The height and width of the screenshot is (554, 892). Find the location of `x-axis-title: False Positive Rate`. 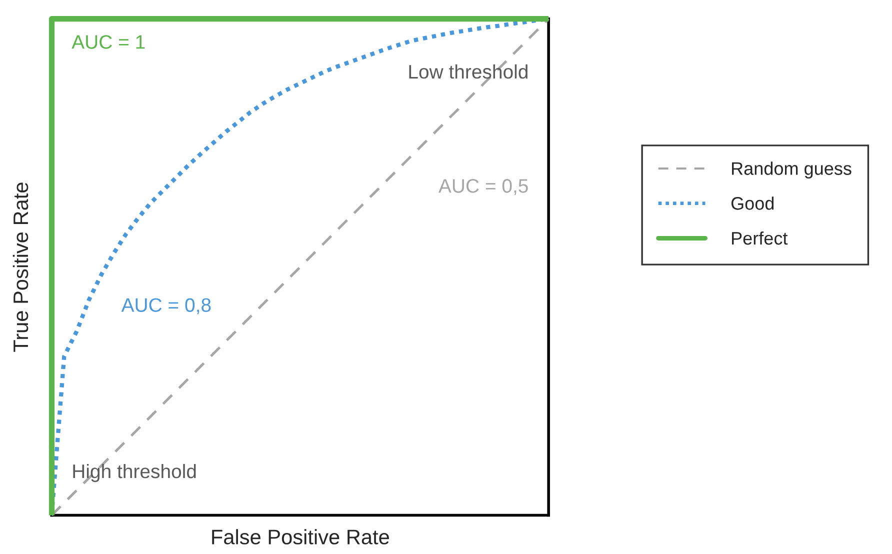

x-axis-title: False Positive Rate is located at coordinates (300, 536).